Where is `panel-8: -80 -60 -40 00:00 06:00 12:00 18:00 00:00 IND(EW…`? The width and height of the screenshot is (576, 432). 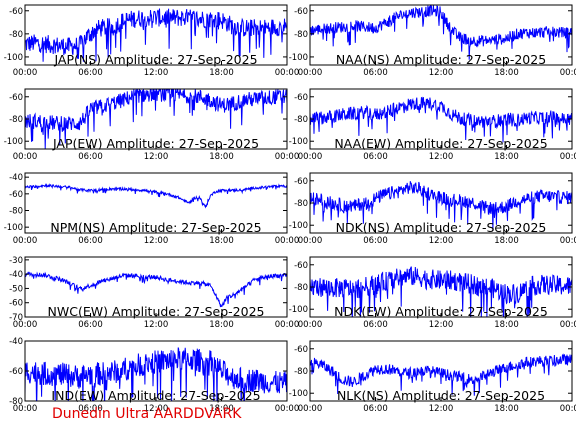
panel-8: -80 -60 -40 00:00 06:00 12:00 18:00 00:00 IND(EW… is located at coordinates (154, 375).